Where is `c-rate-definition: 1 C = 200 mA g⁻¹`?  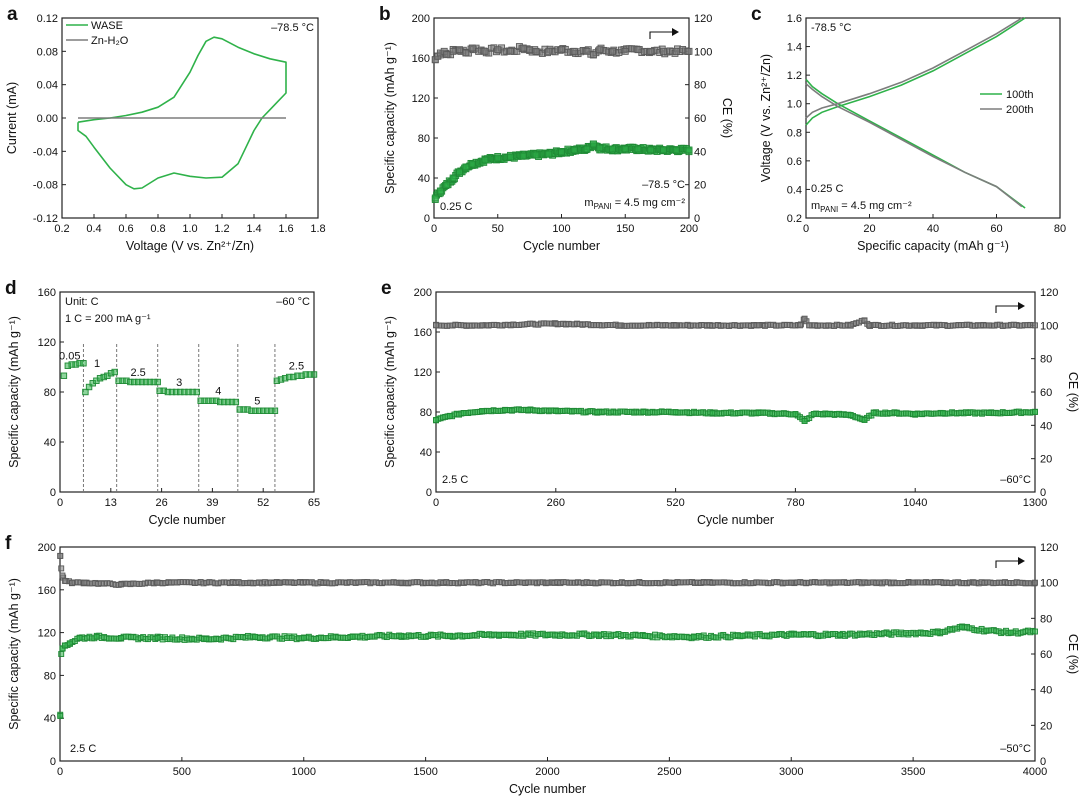 c-rate-definition: 1 C = 200 mA g⁻¹ is located at coordinates (108, 319).